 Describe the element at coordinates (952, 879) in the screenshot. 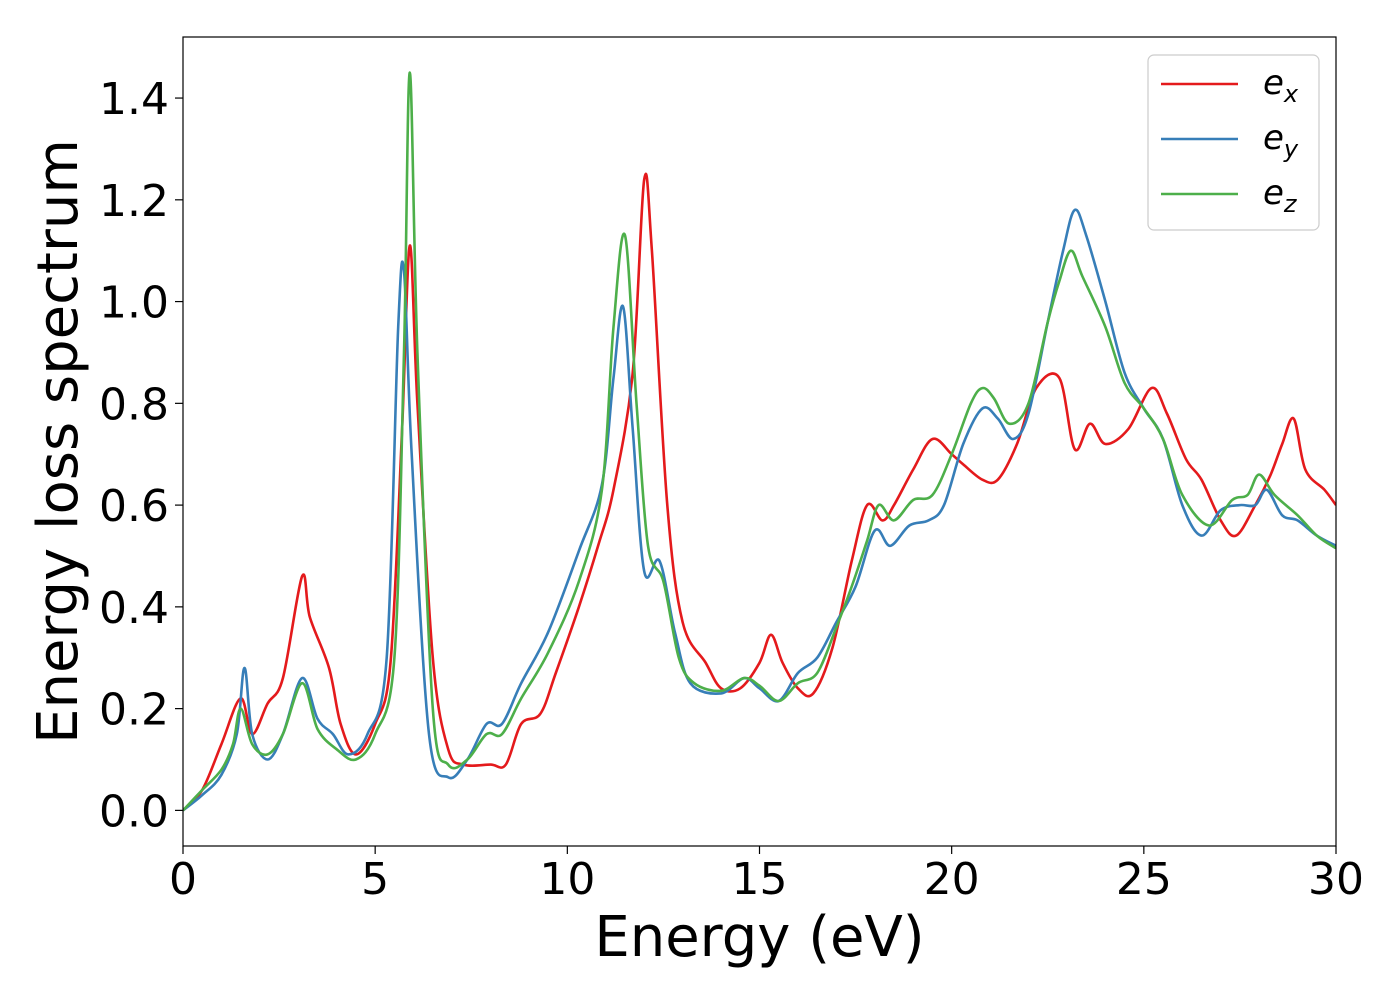

I see `x-tick-label: 20` at that location.